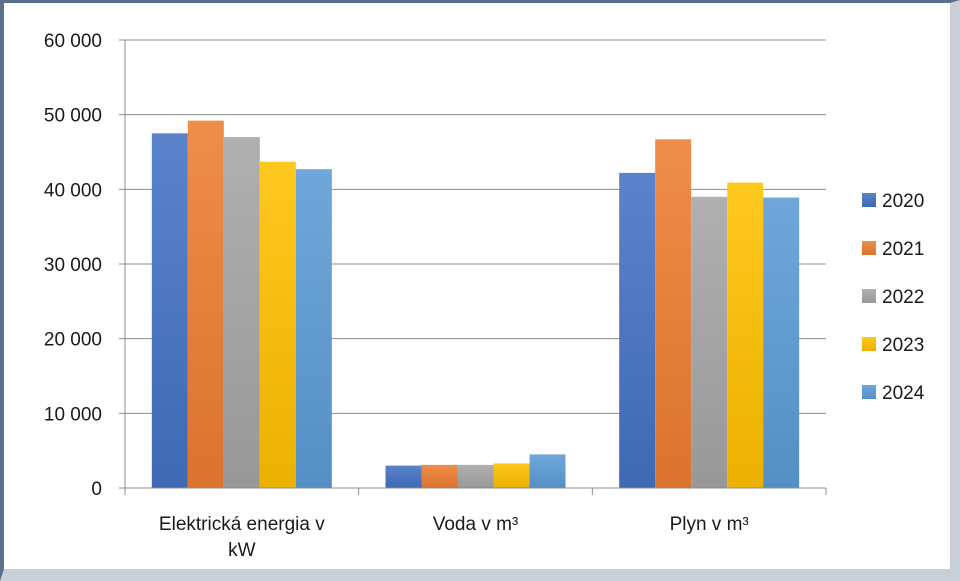 The image size is (960, 581). I want to click on y-tick-label: 10 000, so click(73, 414).